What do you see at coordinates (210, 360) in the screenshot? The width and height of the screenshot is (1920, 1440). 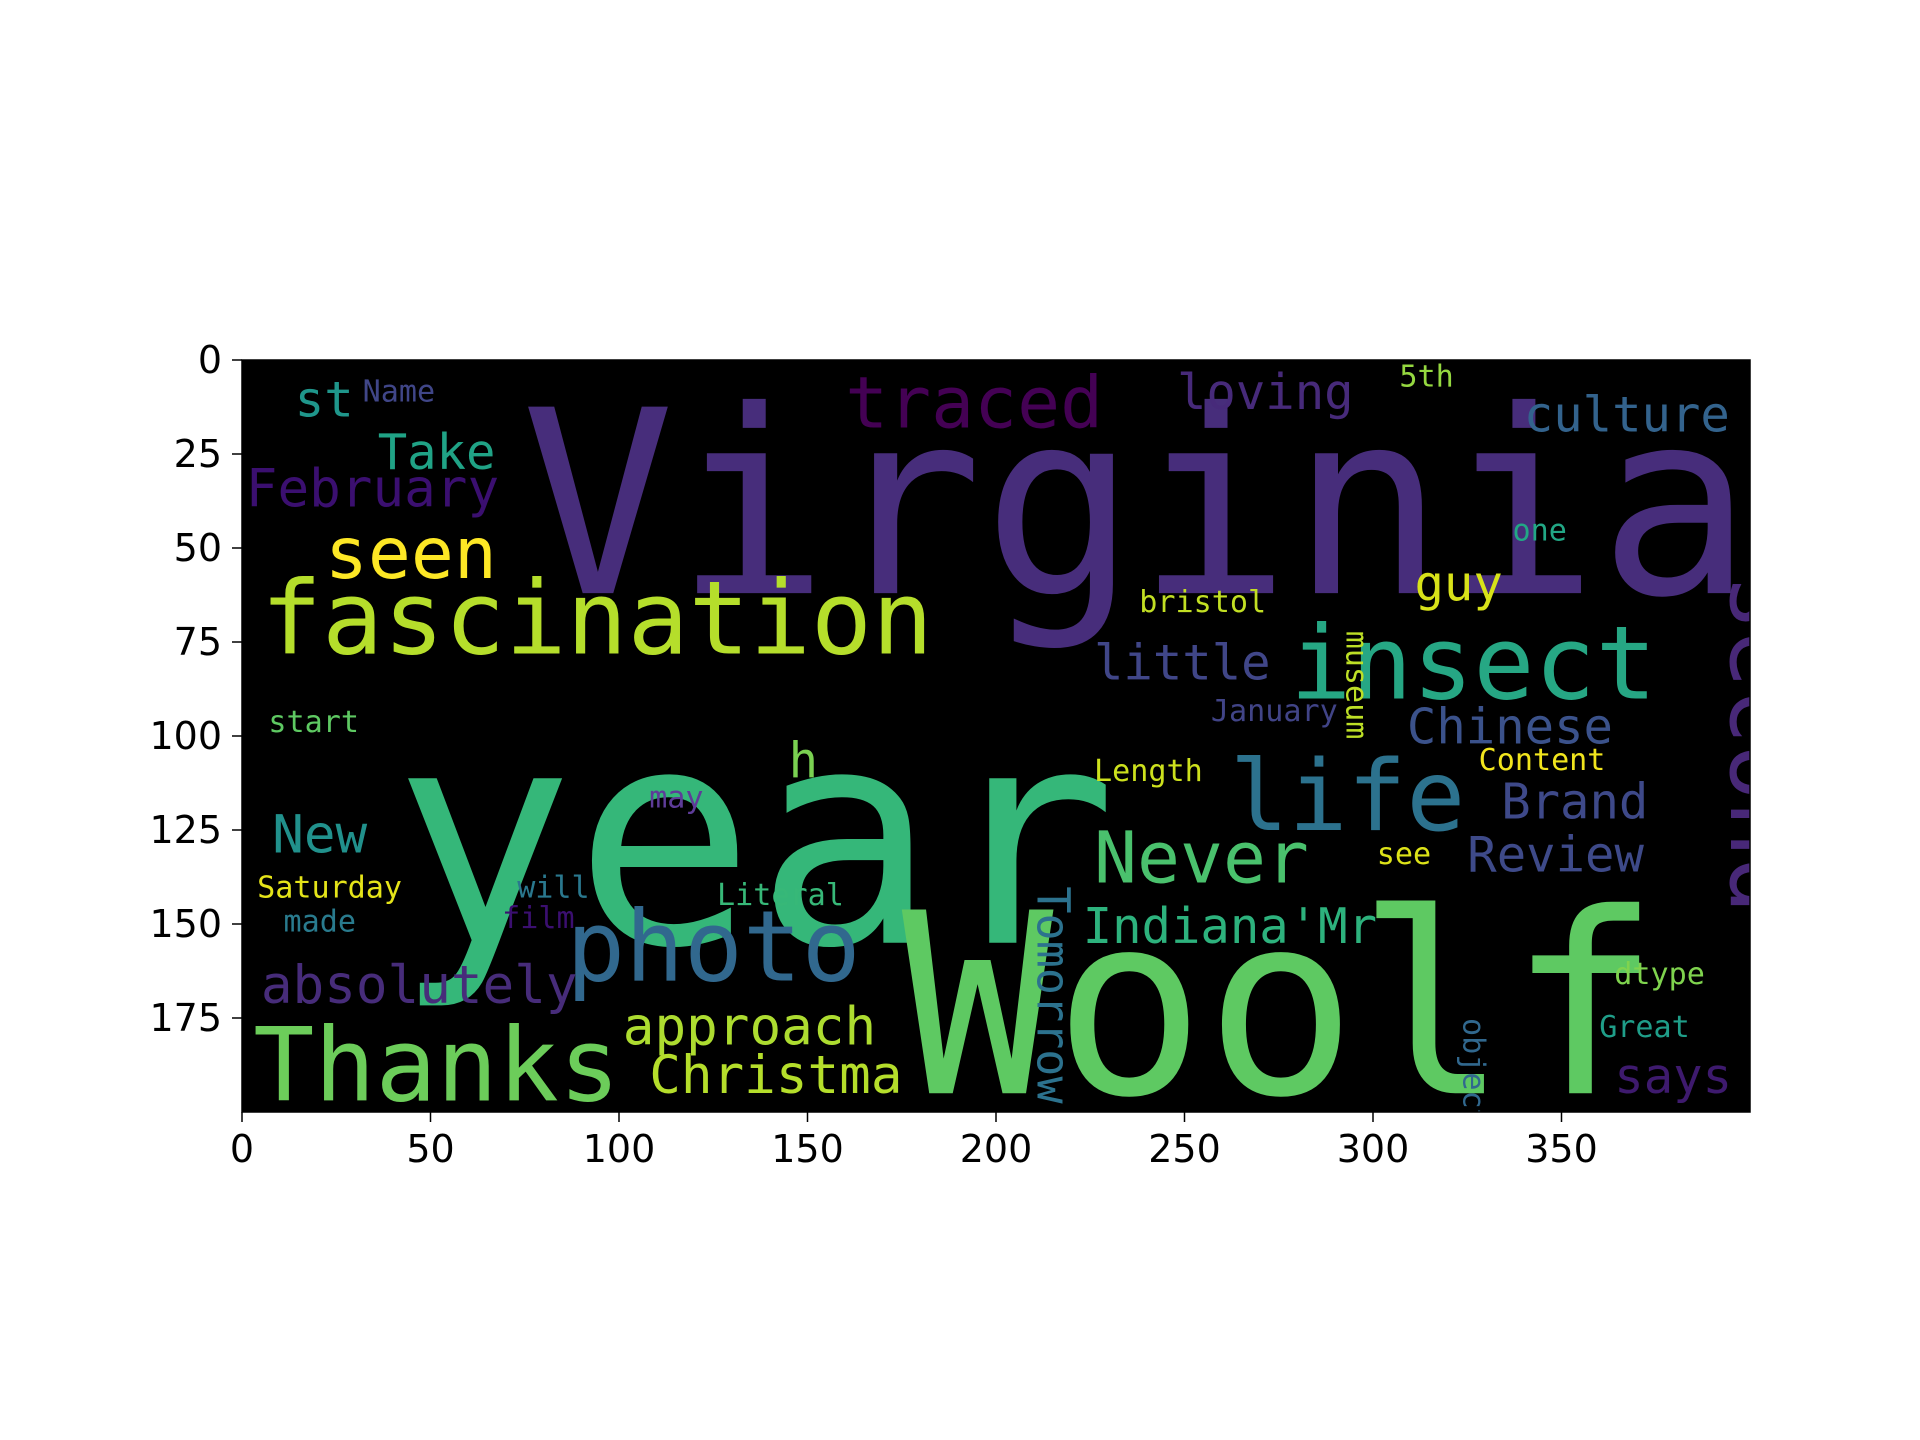 I see `y-tick-label: 0` at bounding box center [210, 360].